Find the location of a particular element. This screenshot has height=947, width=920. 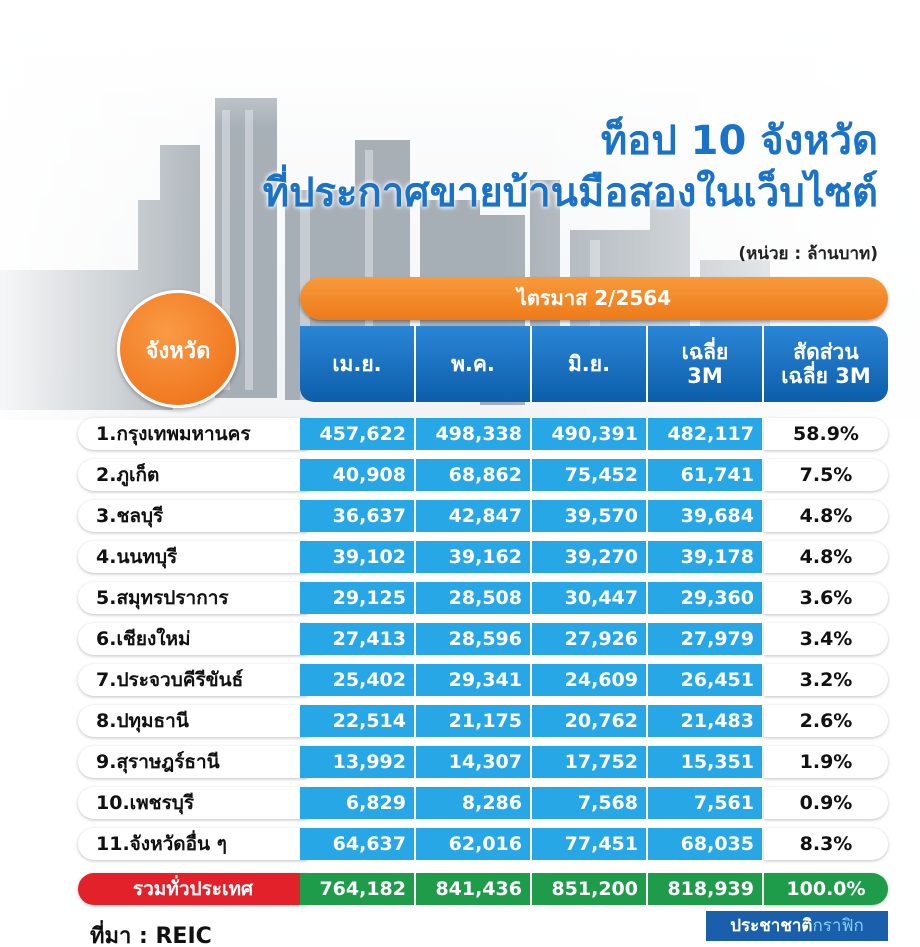

value-jun: 490,391 is located at coordinates (590, 434).